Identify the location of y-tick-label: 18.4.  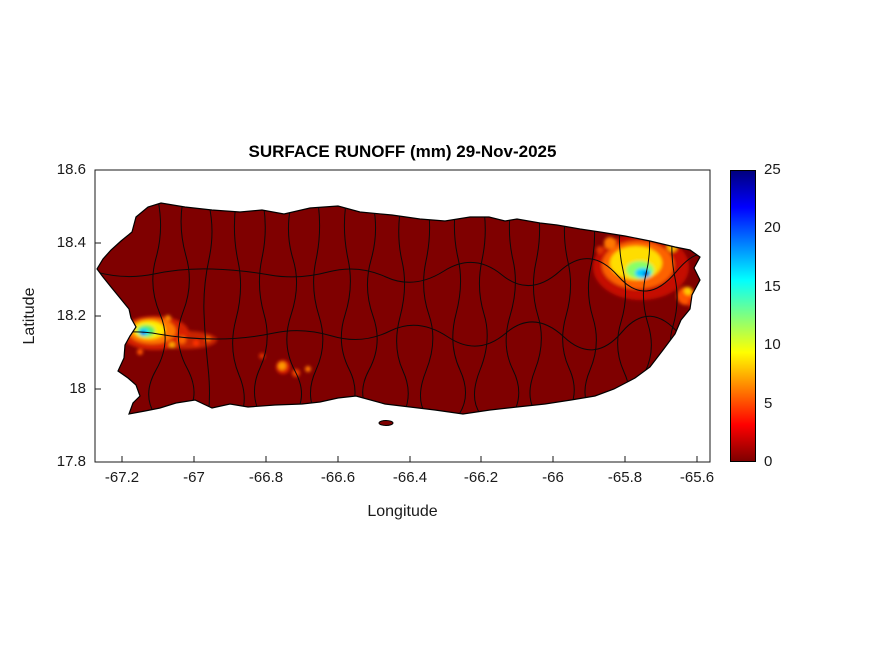
(71, 242).